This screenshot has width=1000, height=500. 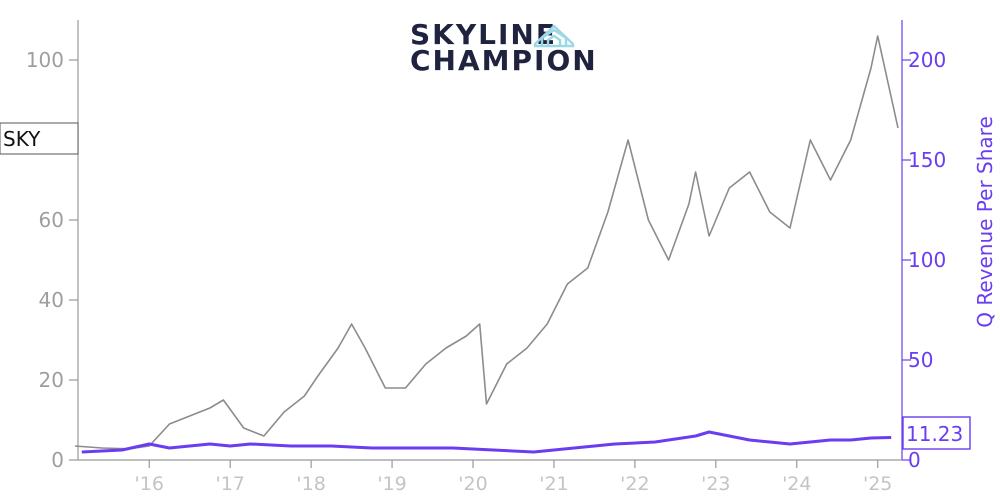 I want to click on left-tick-label: 60, so click(x=51, y=220).